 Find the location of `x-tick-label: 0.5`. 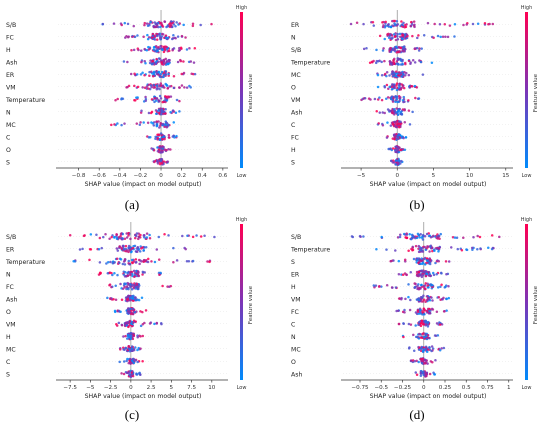

x-tick-label: 0.5 is located at coordinates (466, 388).